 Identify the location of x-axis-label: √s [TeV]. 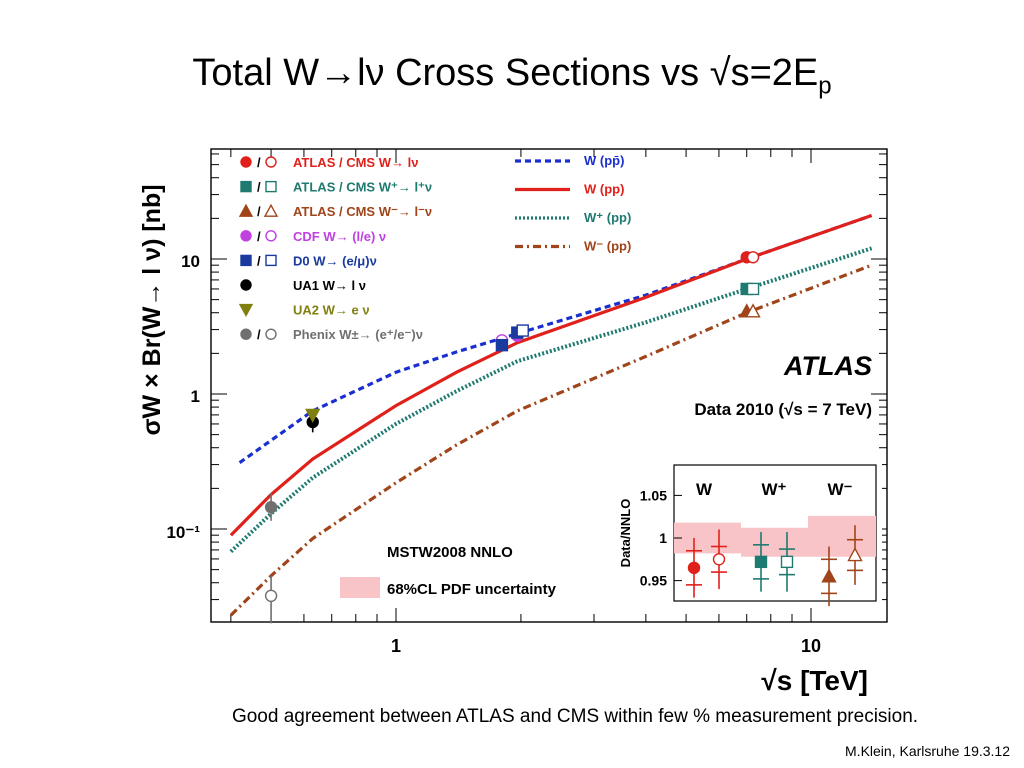
(814, 680).